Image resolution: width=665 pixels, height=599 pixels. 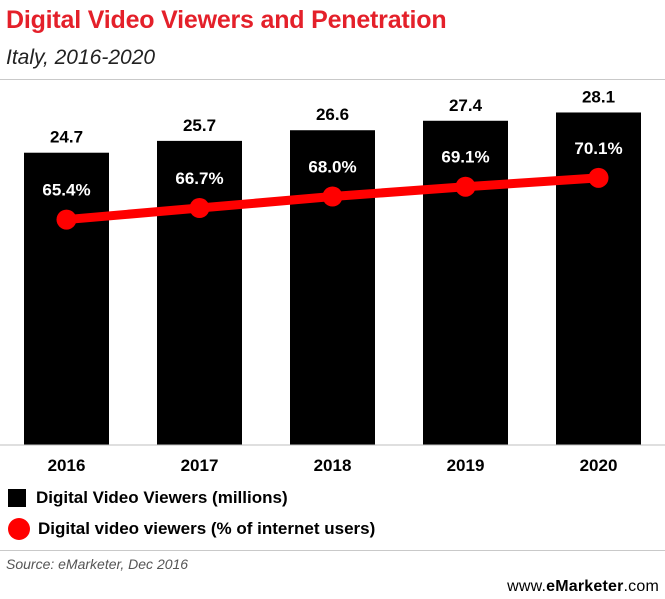 What do you see at coordinates (332, 550) in the screenshot?
I see `footer-divider` at bounding box center [332, 550].